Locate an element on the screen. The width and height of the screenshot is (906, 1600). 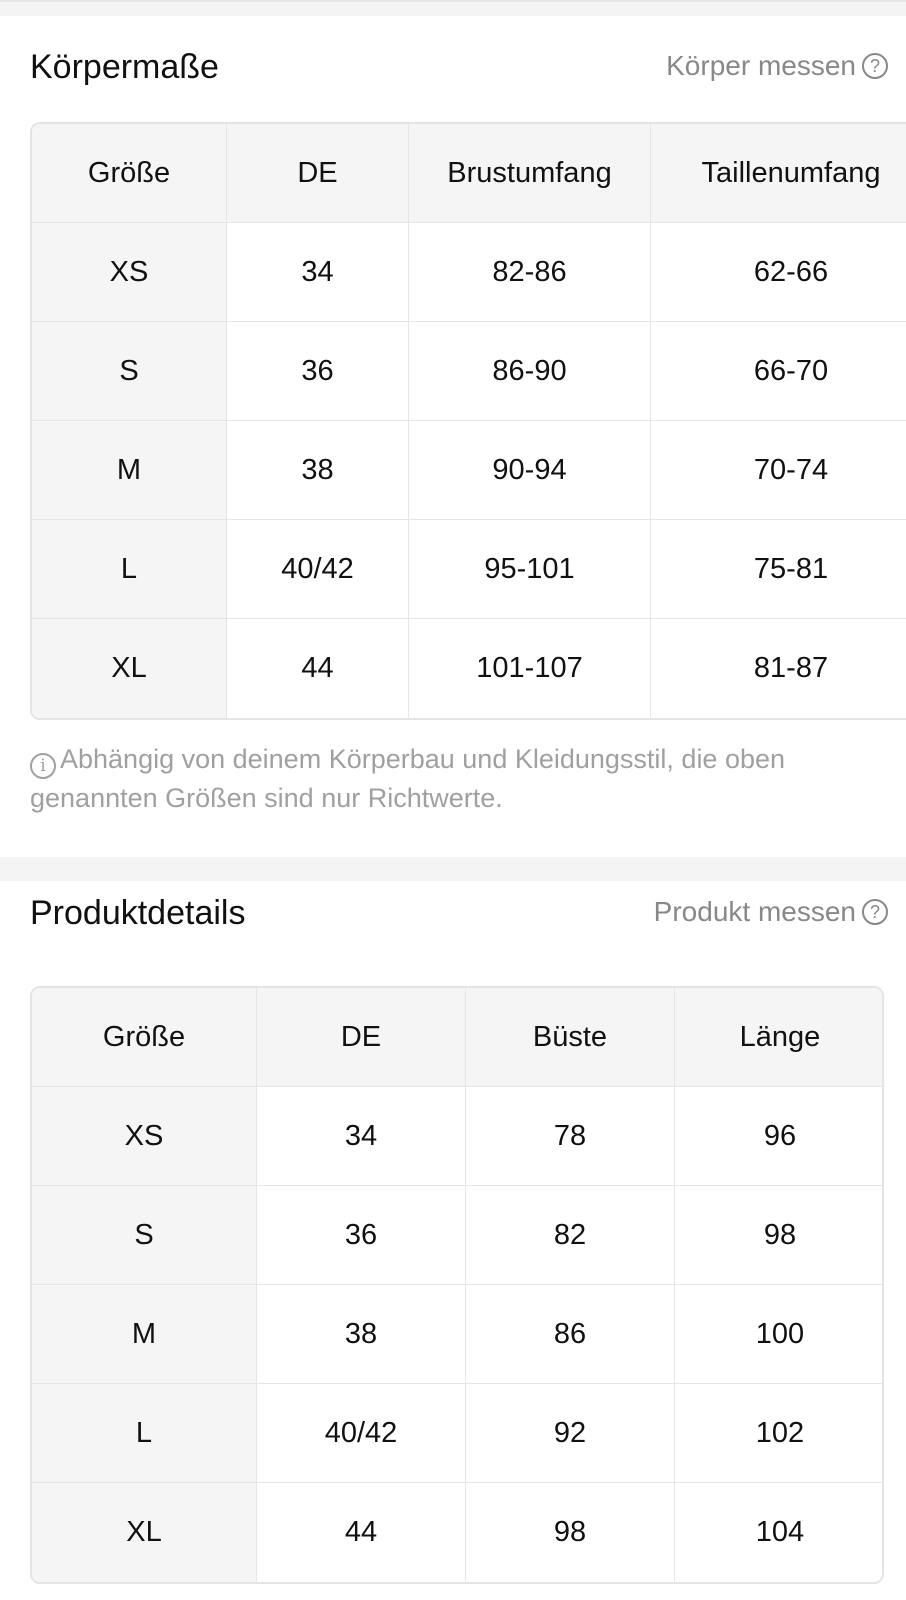
top-divider is located at coordinates (453, 8).